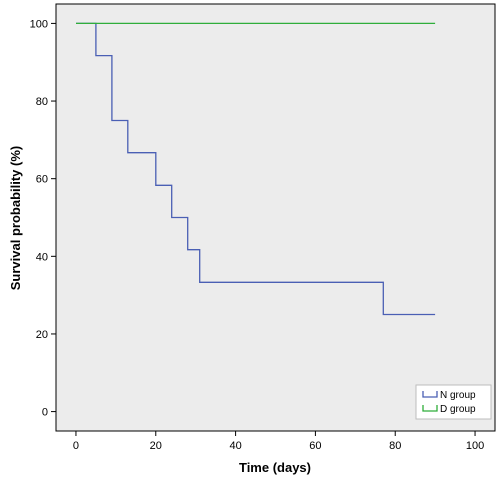 The image size is (500, 484). What do you see at coordinates (395, 446) in the screenshot?
I see `x-tick-label: 80` at bounding box center [395, 446].